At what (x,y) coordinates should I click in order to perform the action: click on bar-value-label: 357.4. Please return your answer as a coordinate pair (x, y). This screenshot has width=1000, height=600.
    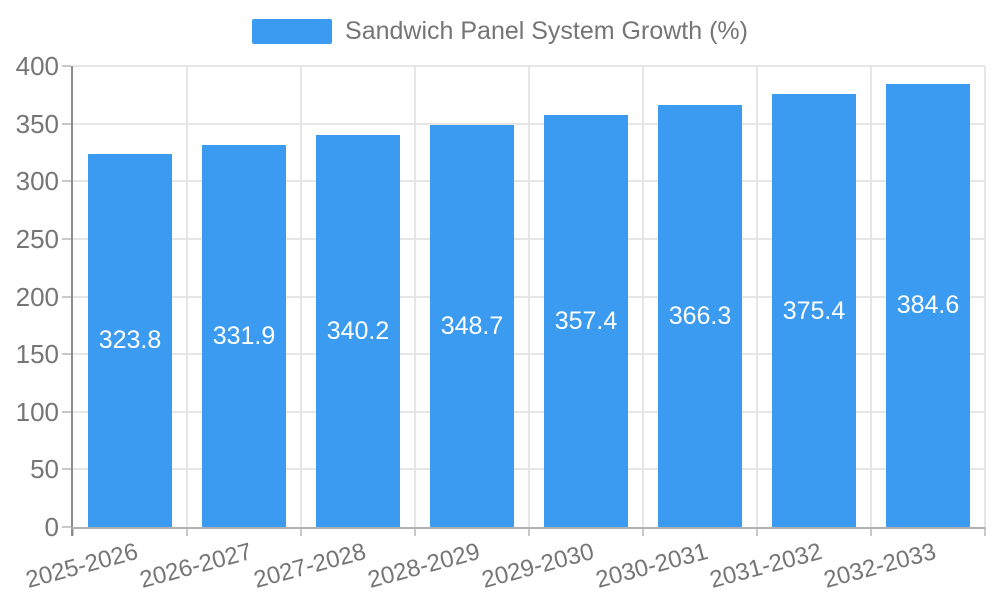
    Looking at the image, I should click on (586, 321).